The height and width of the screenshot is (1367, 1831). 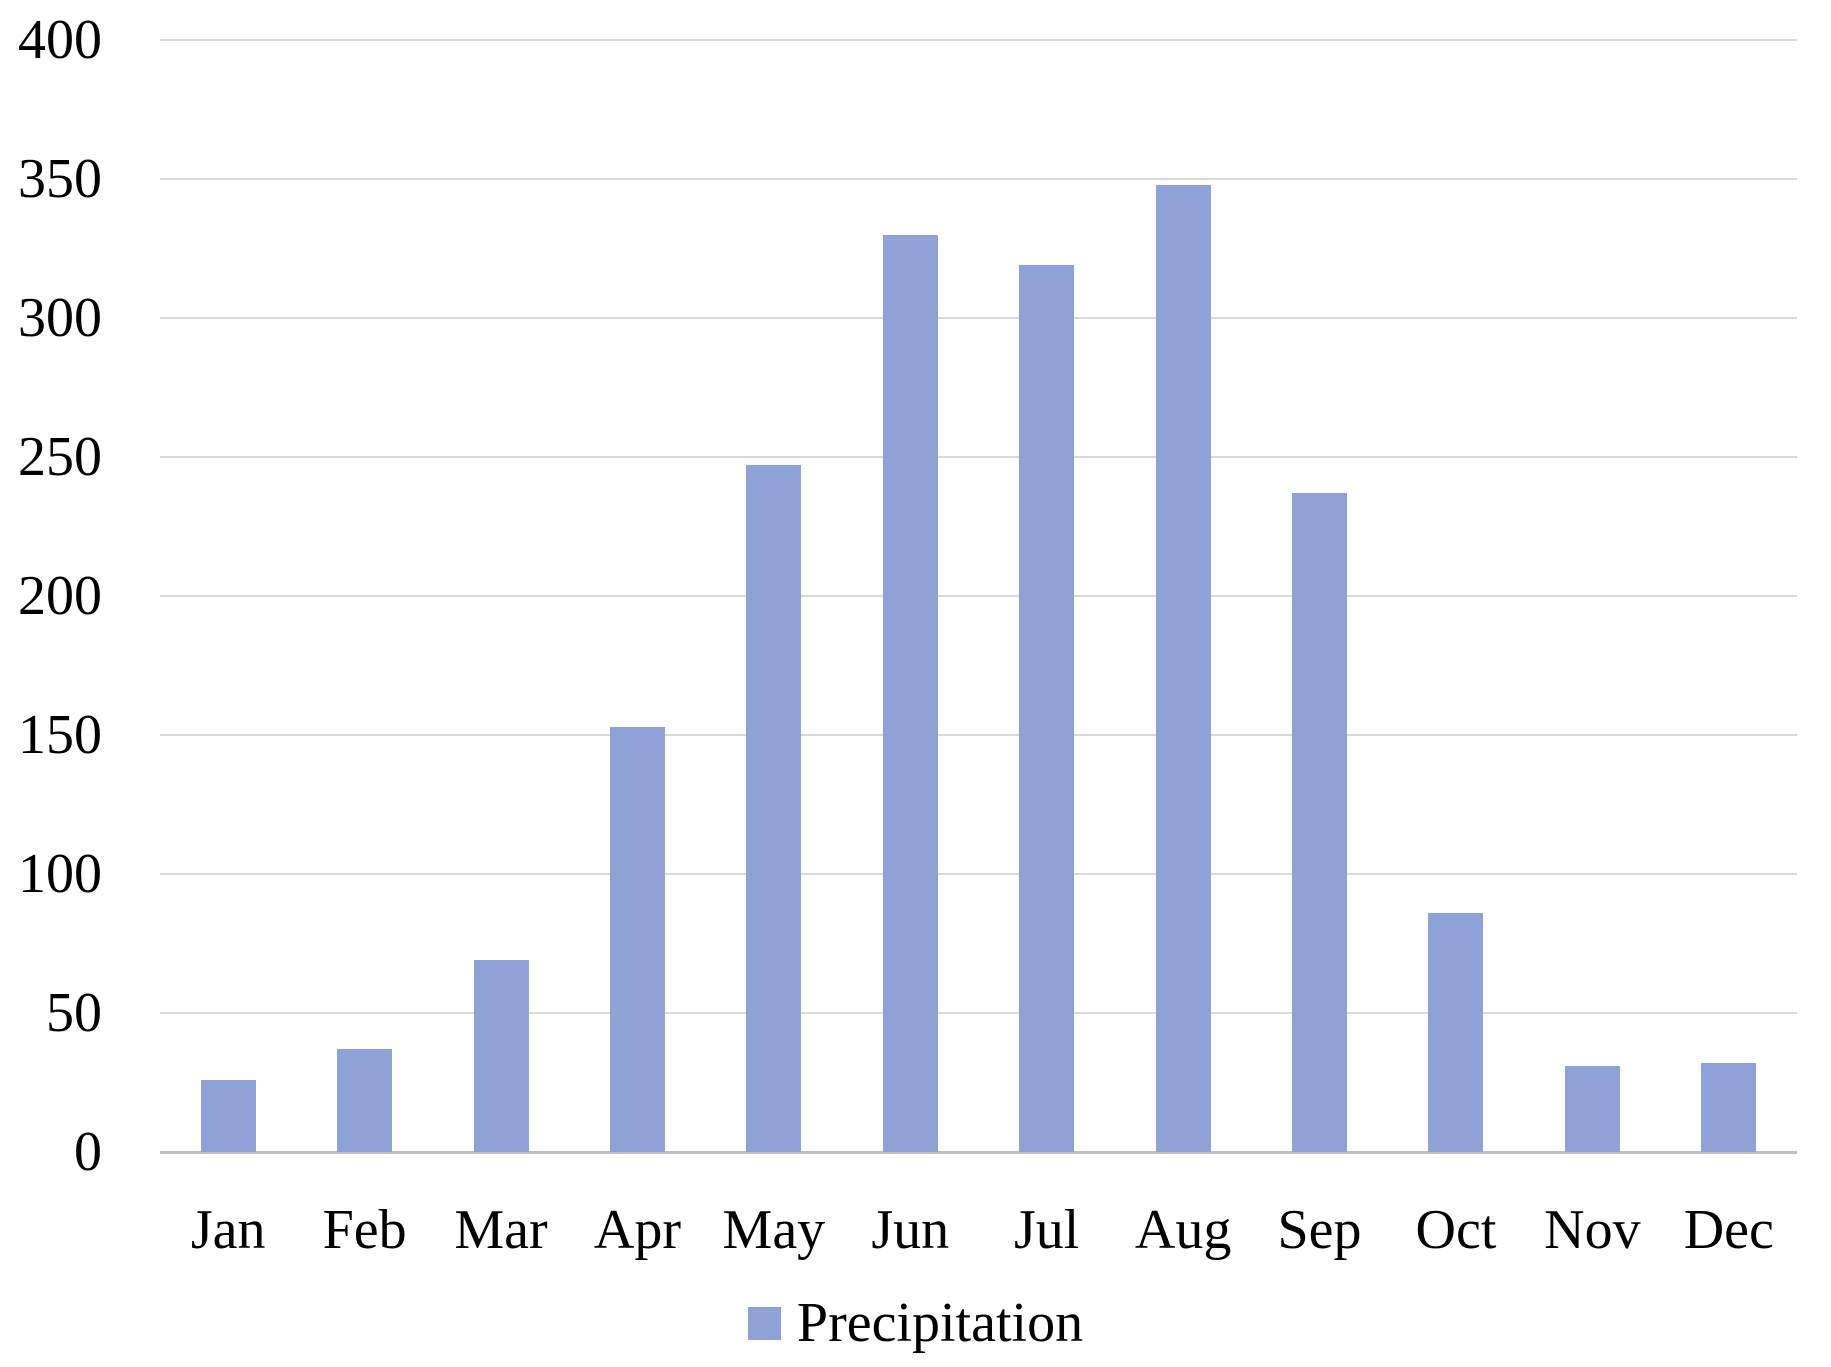 I want to click on x-tick-label-dec: Dec, so click(x=1728, y=1230).